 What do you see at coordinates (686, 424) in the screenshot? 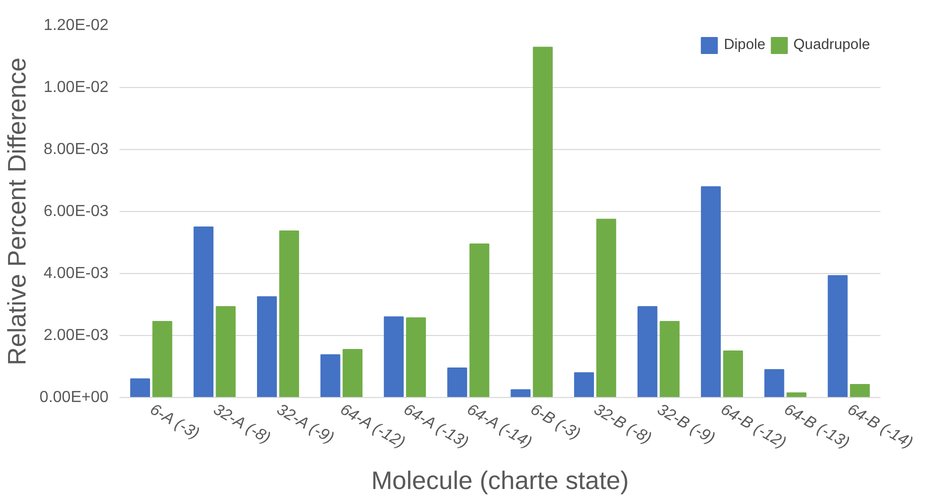
I see `x-tick-label: 32-B (-9)` at bounding box center [686, 424].